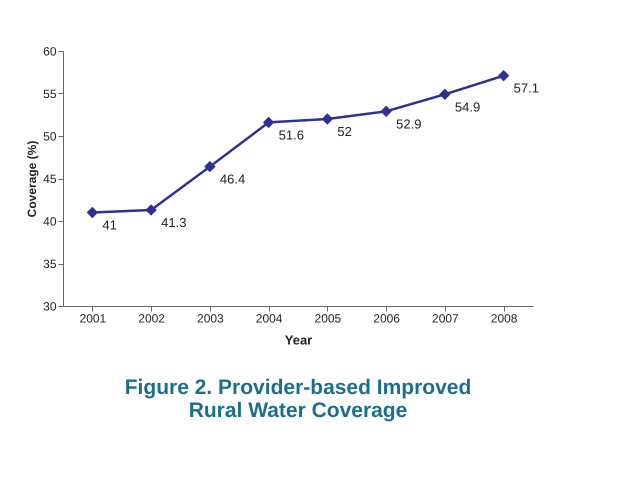 The width and height of the screenshot is (619, 491). Describe the element at coordinates (467, 106) in the screenshot. I see `data-label: 54.9` at that location.